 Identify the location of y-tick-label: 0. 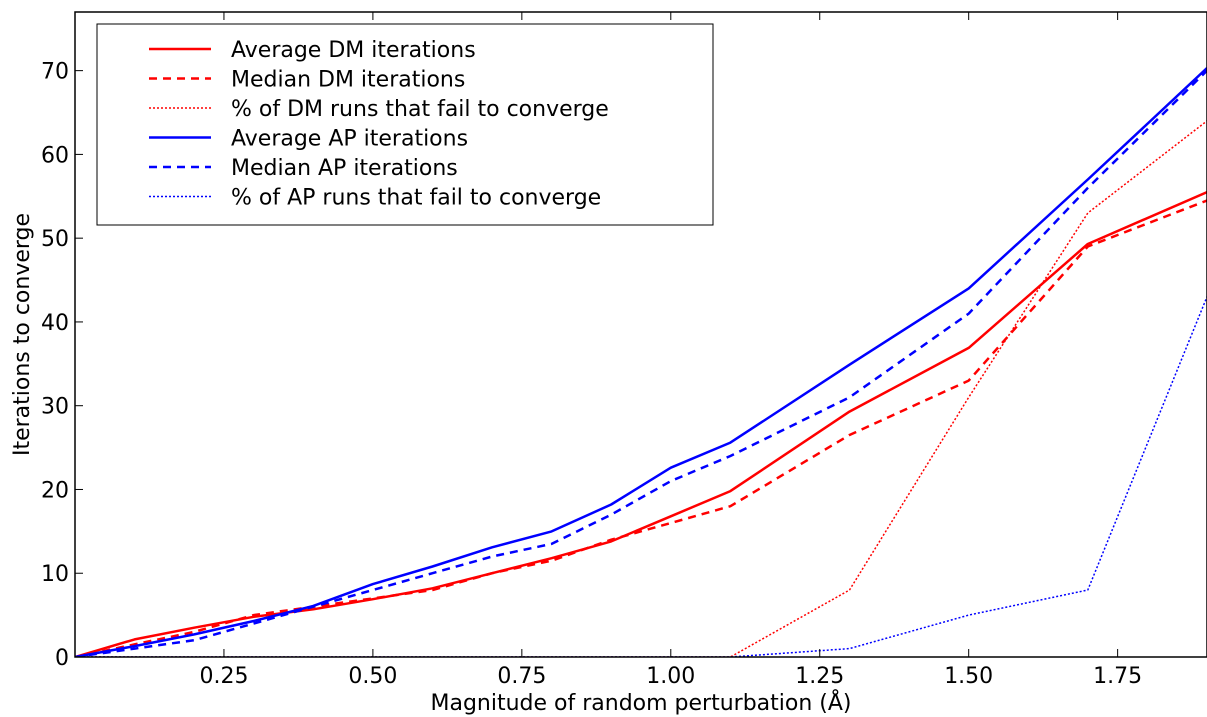
(62, 658).